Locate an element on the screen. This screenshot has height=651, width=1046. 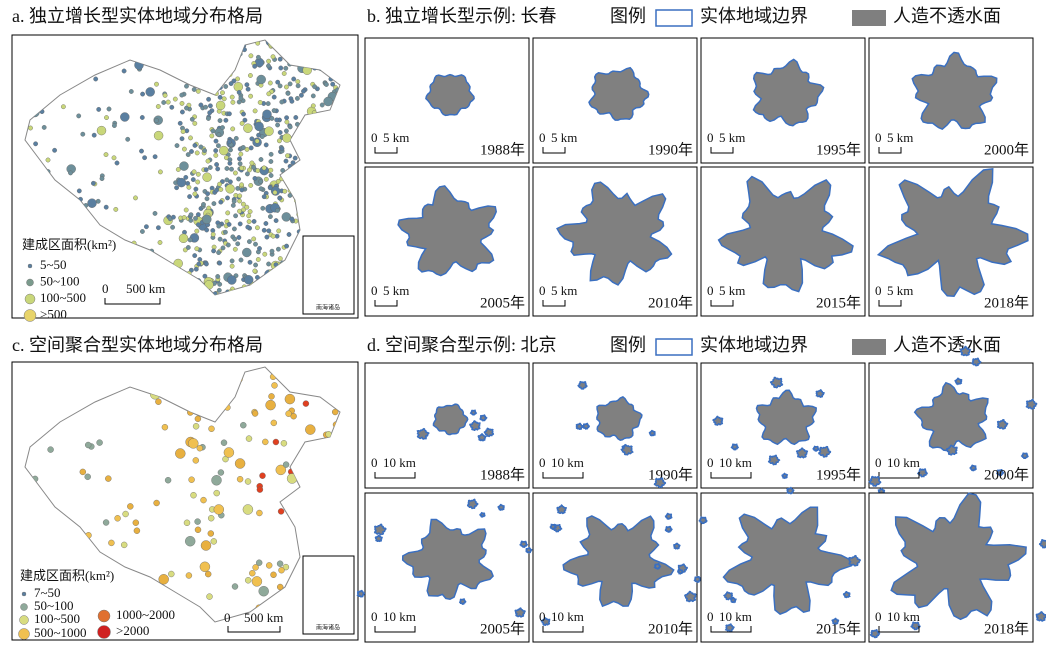
map-frame is located at coordinates (185, 176).